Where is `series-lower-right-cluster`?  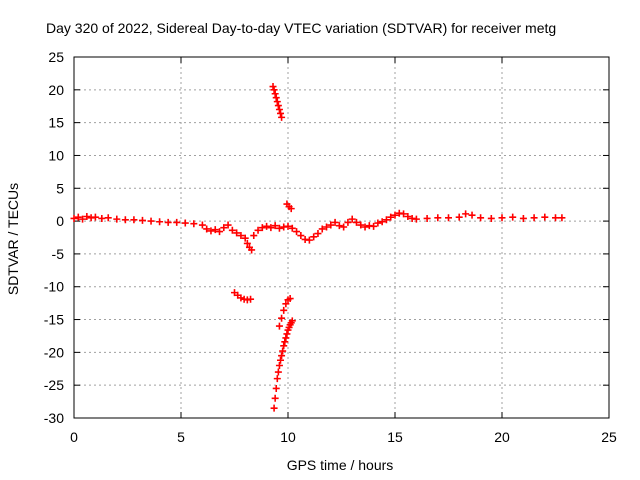 series-lower-right-cluster is located at coordinates (284, 312).